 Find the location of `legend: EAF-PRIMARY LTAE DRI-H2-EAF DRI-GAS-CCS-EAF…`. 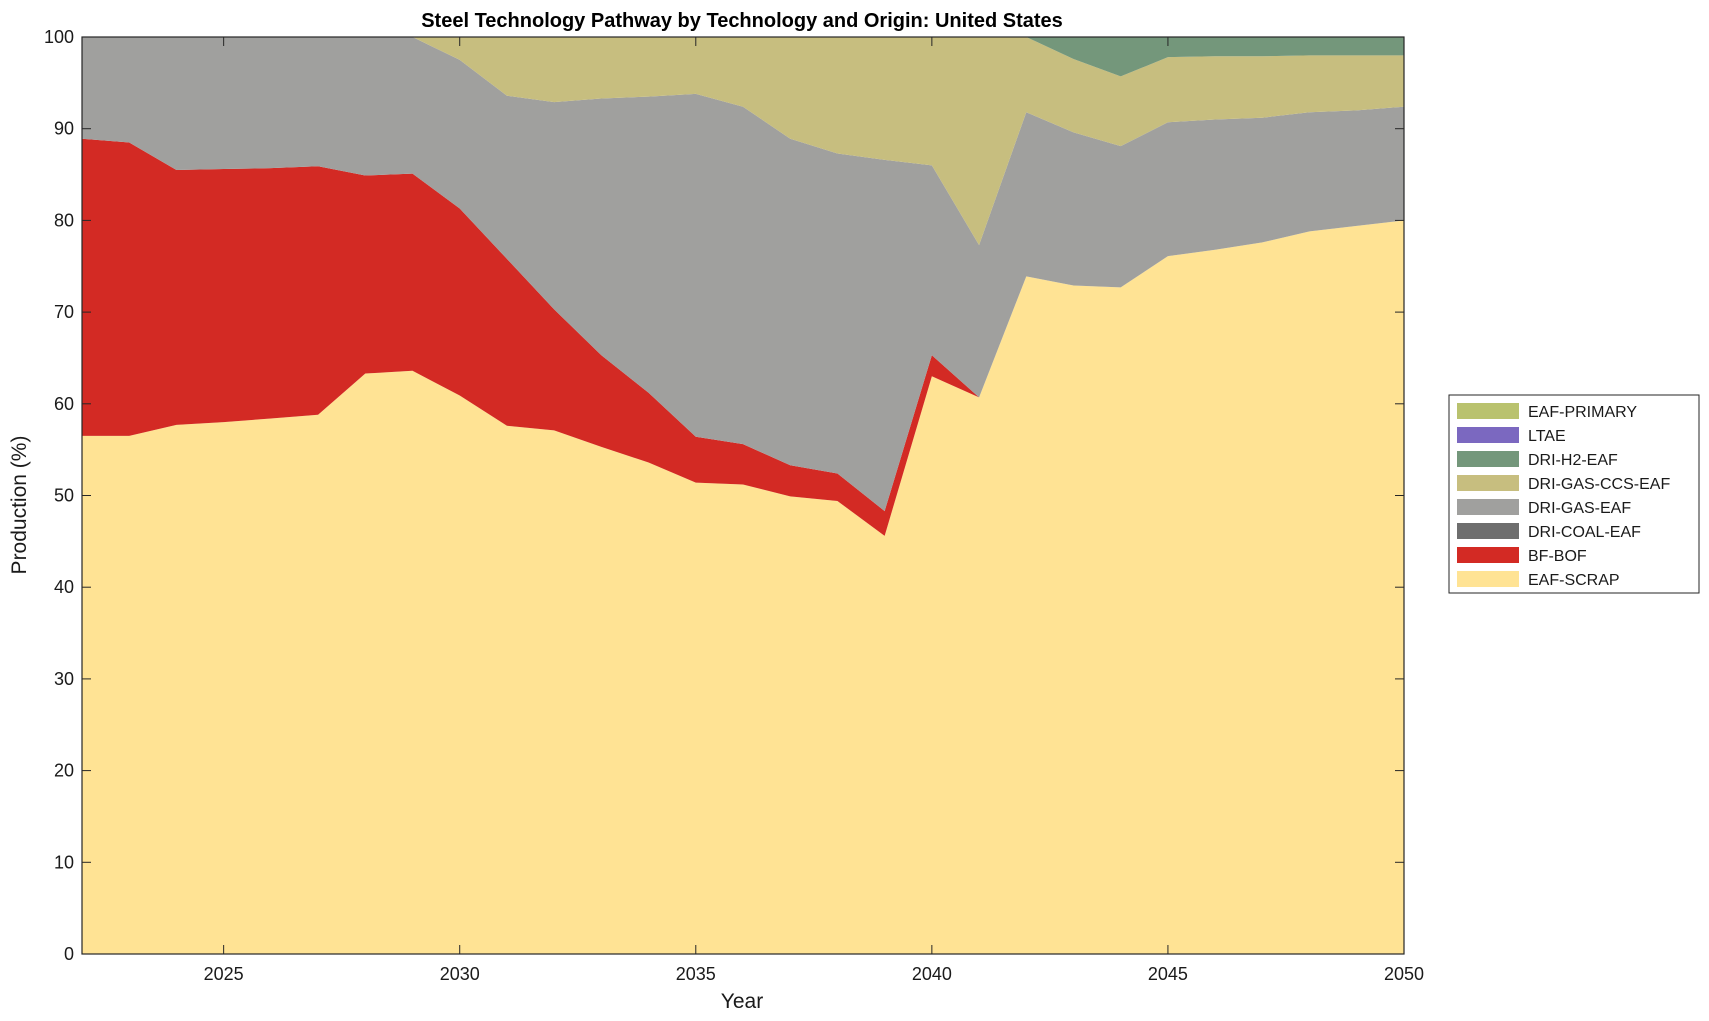

legend: EAF-PRIMARY LTAE DRI-H2-EAF DRI-GAS-CCS-EAF… is located at coordinates (1574, 494).